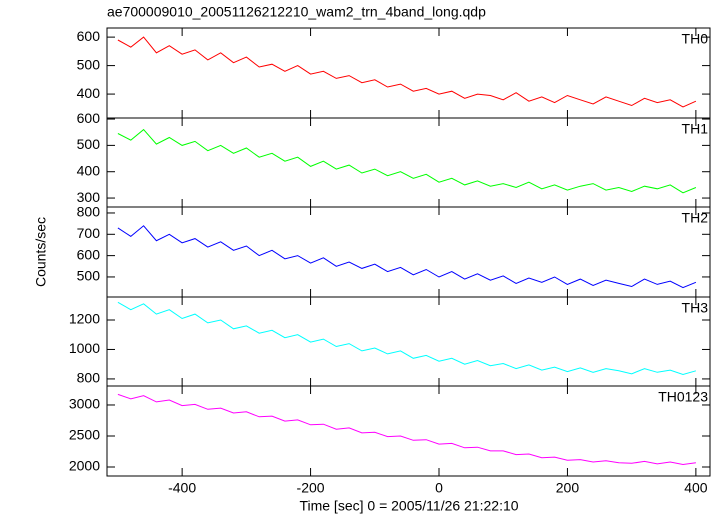  I want to click on panel-label: TH2, so click(695, 218).